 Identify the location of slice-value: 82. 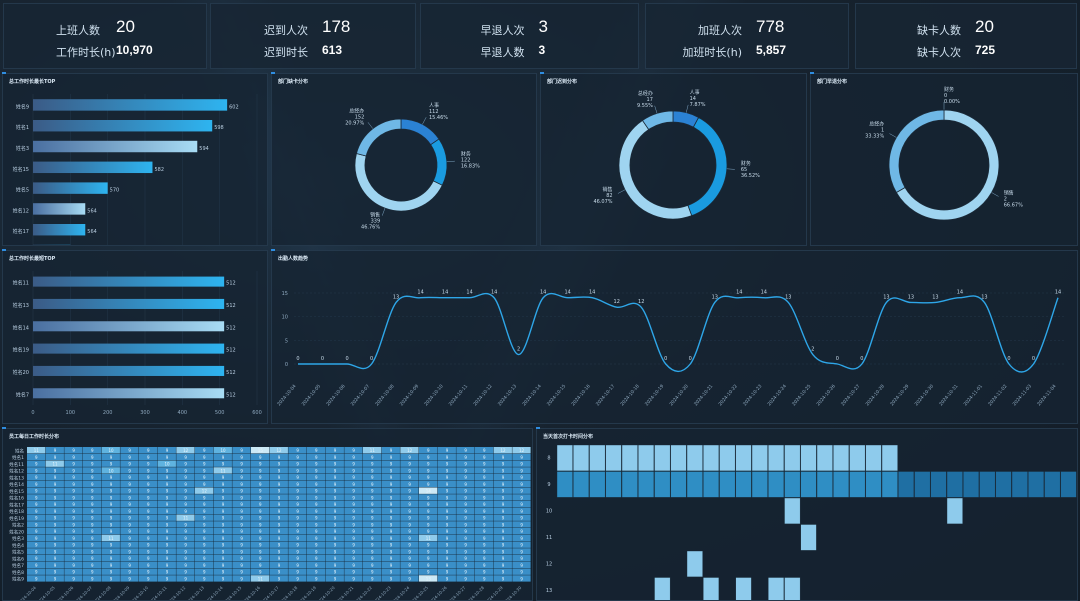
(609, 196).